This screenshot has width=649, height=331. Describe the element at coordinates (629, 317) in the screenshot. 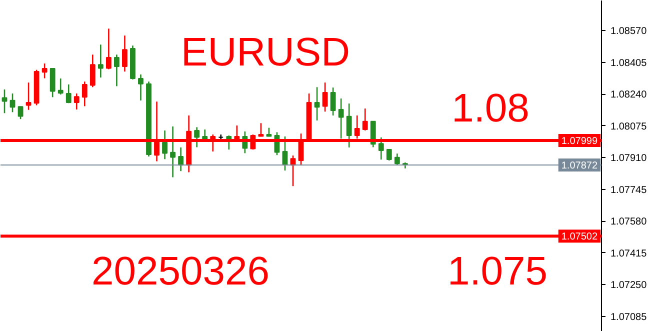

I see `y-tick-label: 1.07085` at that location.